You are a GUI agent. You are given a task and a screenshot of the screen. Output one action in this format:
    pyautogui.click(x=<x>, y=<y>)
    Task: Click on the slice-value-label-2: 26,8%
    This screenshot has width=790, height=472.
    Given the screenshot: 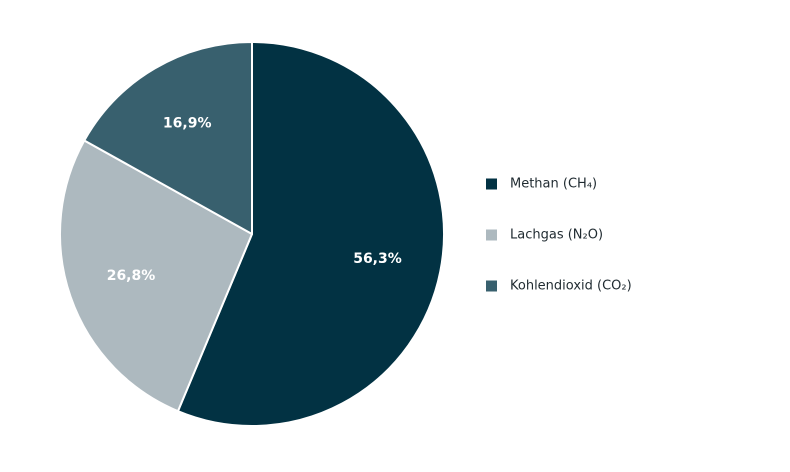 What is the action you would take?
    pyautogui.click(x=131, y=276)
    